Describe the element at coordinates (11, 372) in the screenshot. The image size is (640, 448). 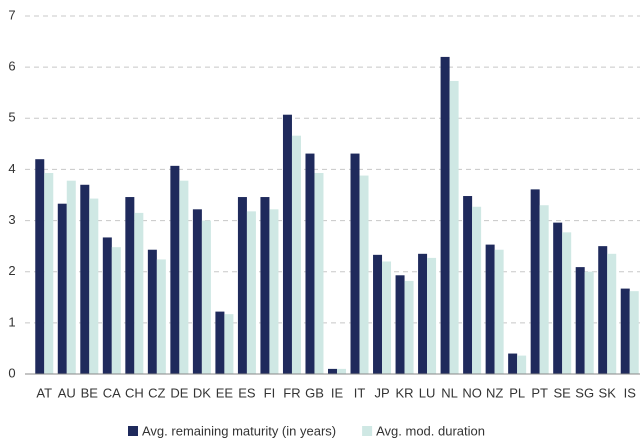
I see `y-tick-label: 0` at that location.